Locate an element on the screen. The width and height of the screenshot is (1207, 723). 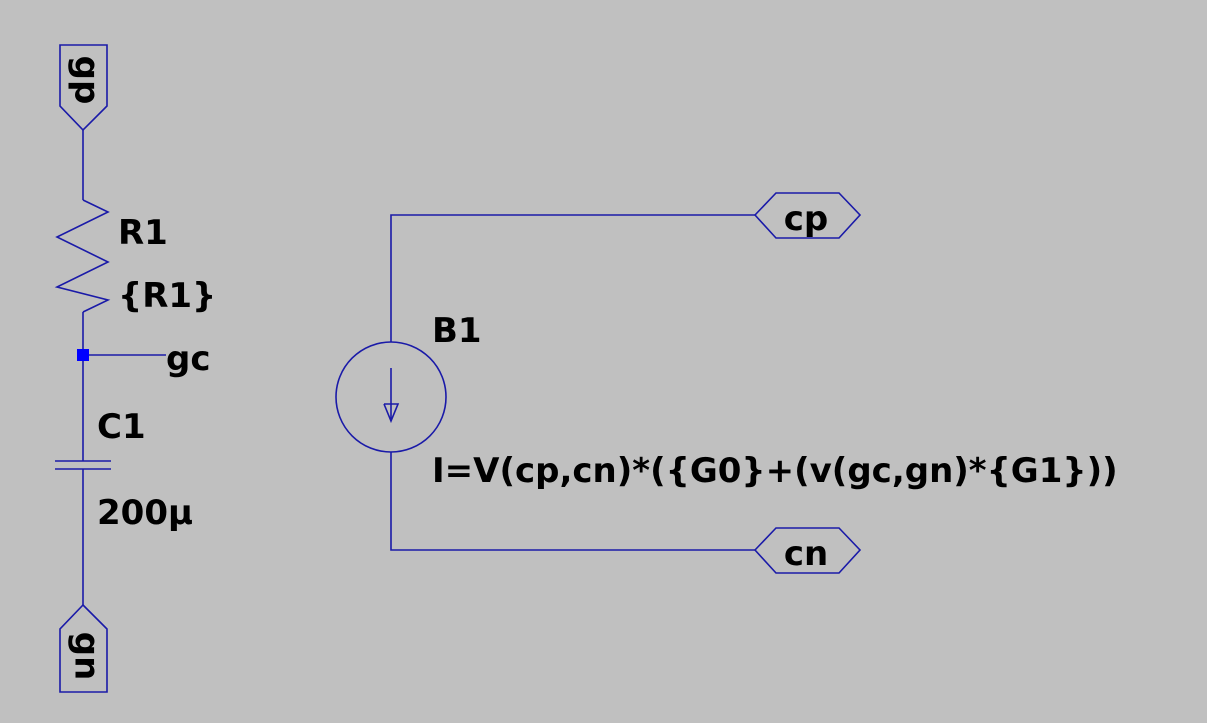
r1-value: {R1} is located at coordinates (167, 296).